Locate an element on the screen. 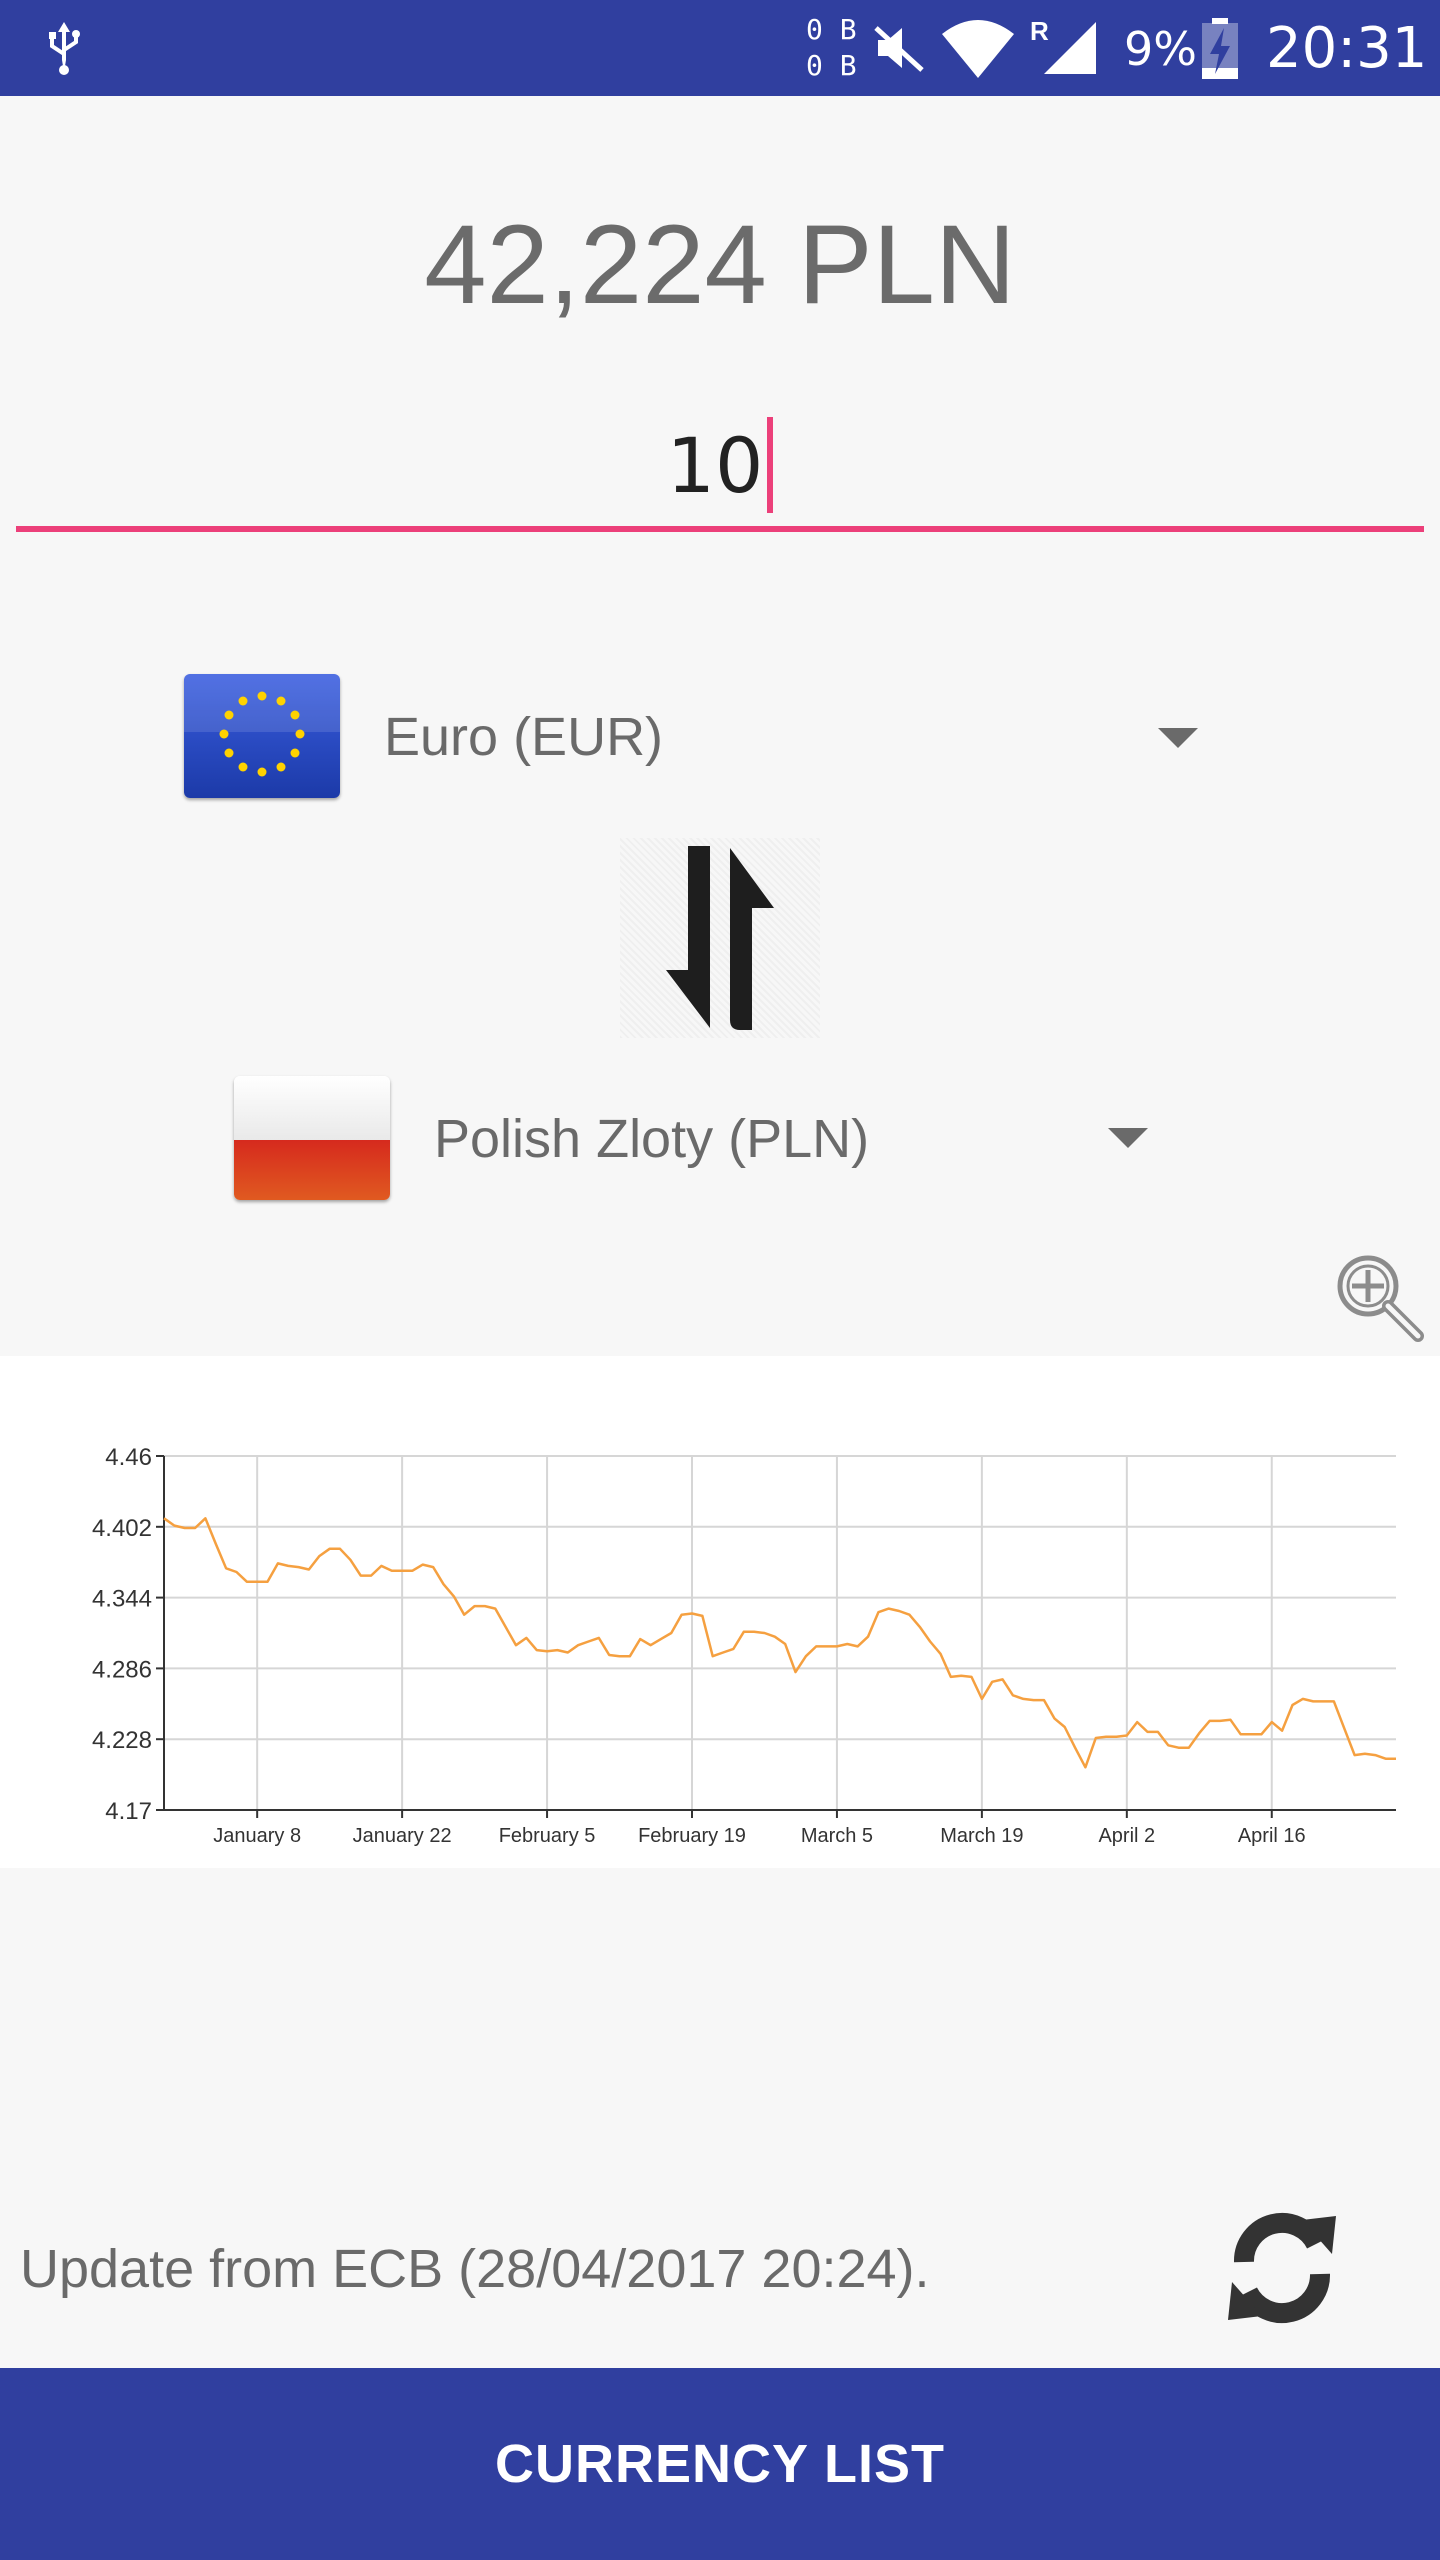 This screenshot has width=1440, height=2560. mute-icon is located at coordinates (900, 50).